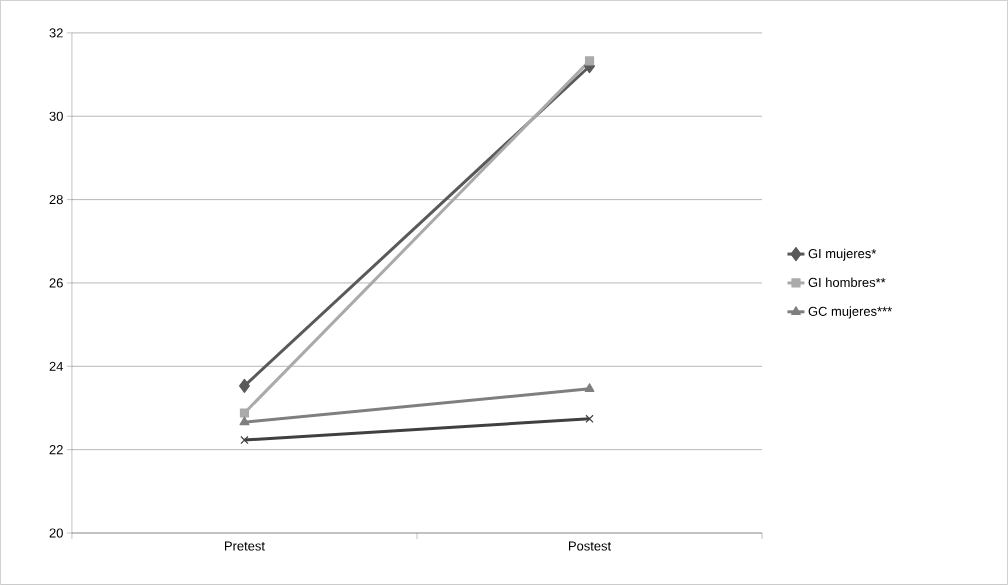 The width and height of the screenshot is (1008, 585). Describe the element at coordinates (56, 450) in the screenshot. I see `y-tick-label: 22` at that location.